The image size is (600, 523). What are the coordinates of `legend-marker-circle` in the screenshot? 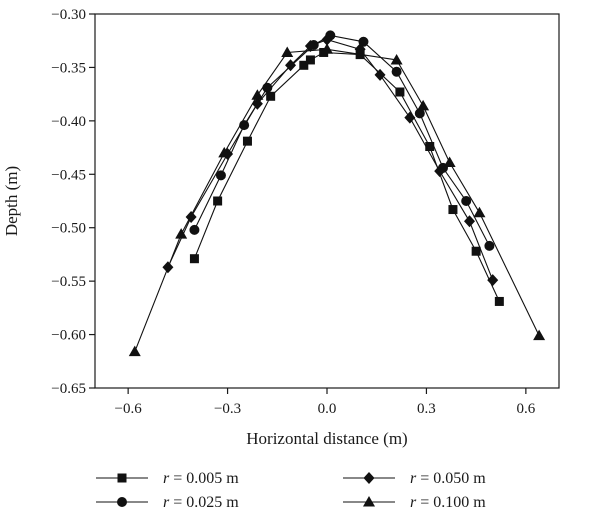 It's located at (122, 502).